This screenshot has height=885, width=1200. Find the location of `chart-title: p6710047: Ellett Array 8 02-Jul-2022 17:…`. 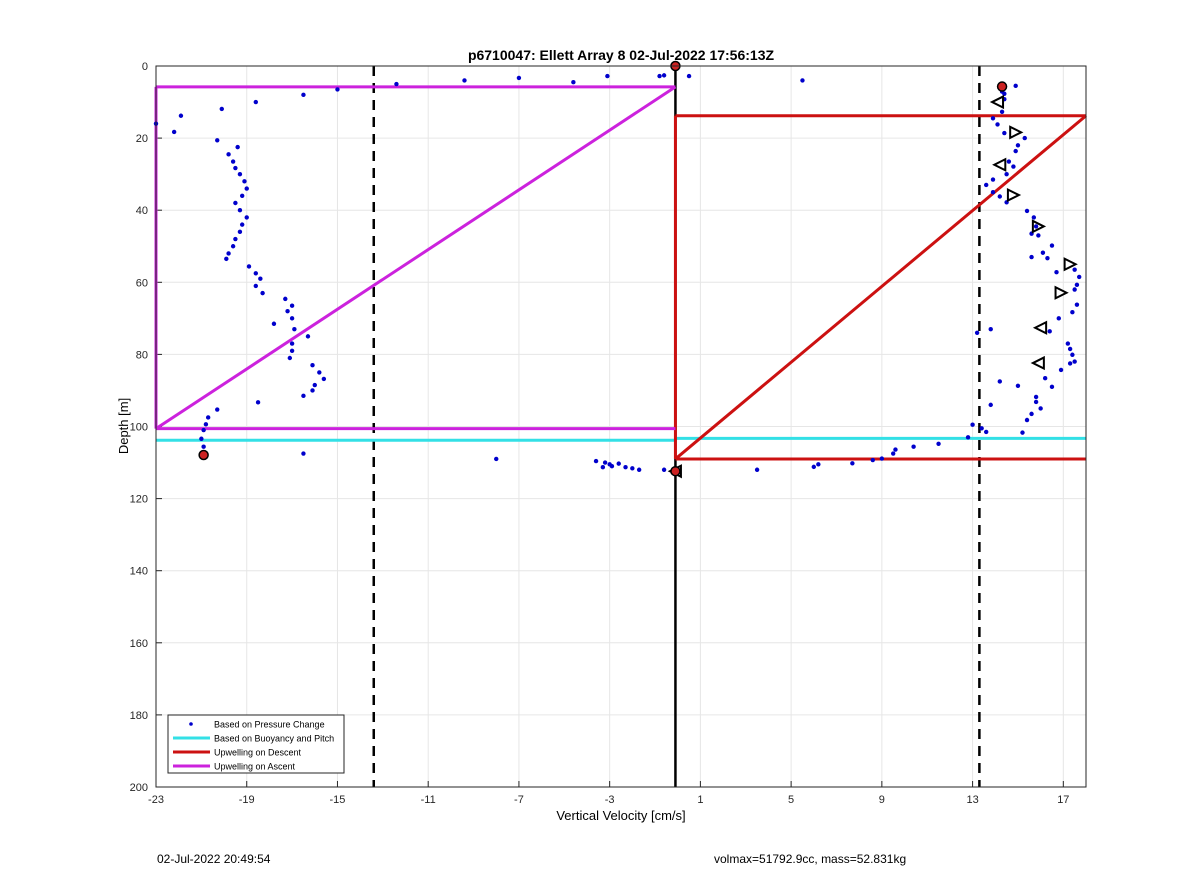

chart-title: p6710047: Ellett Array 8 02-Jul-2022 17:… is located at coordinates (621, 55).